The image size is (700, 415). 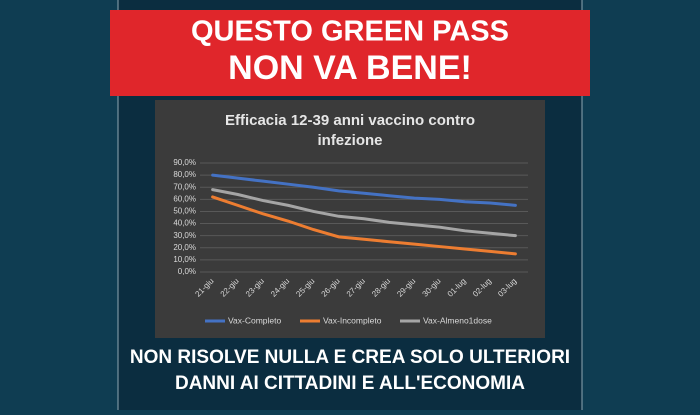 What do you see at coordinates (350, 32) in the screenshot?
I see `banner-line: QUESTO GREEN PASS` at bounding box center [350, 32].